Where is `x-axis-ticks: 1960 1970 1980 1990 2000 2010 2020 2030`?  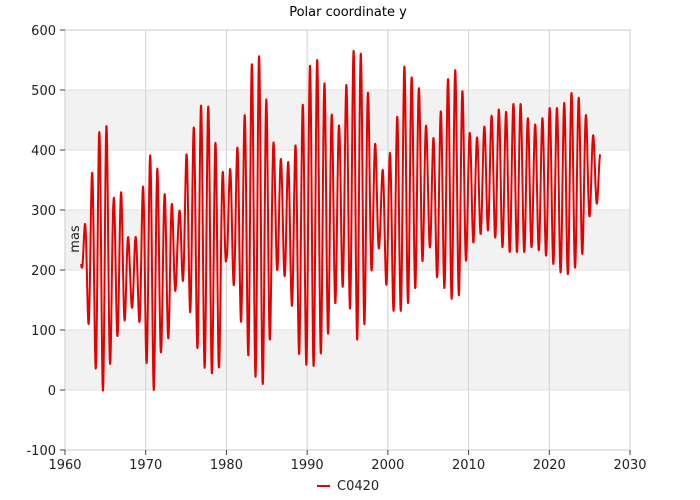 x-axis-ticks: 1960 1970 1980 1990 2000 2010 2020 2030 is located at coordinates (347, 461).